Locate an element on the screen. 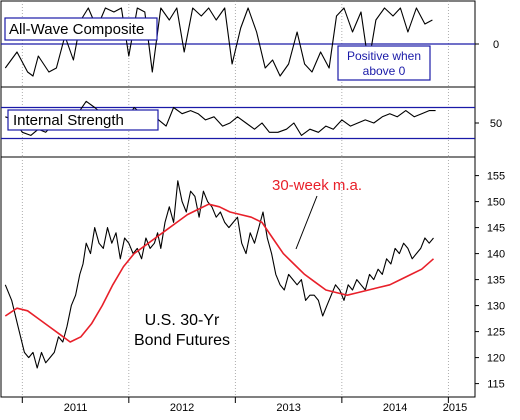  y-tick-label: 155 is located at coordinates (496, 177).